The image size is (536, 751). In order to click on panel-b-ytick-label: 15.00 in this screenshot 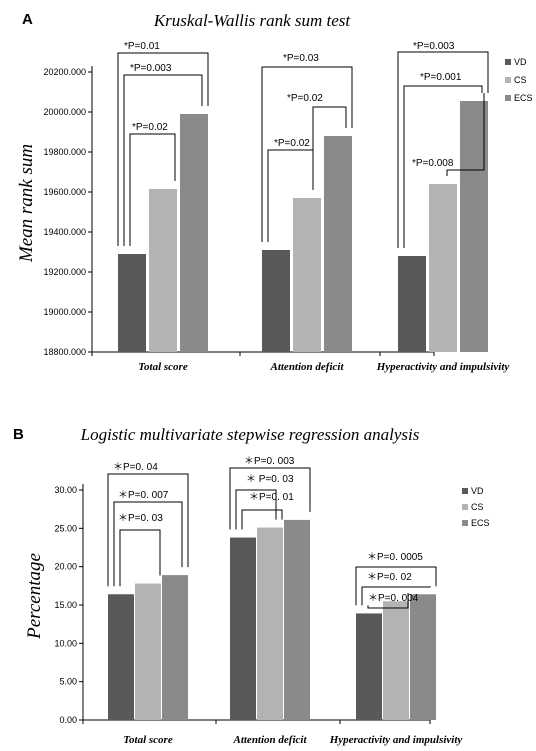, I will do `click(65, 605)`.